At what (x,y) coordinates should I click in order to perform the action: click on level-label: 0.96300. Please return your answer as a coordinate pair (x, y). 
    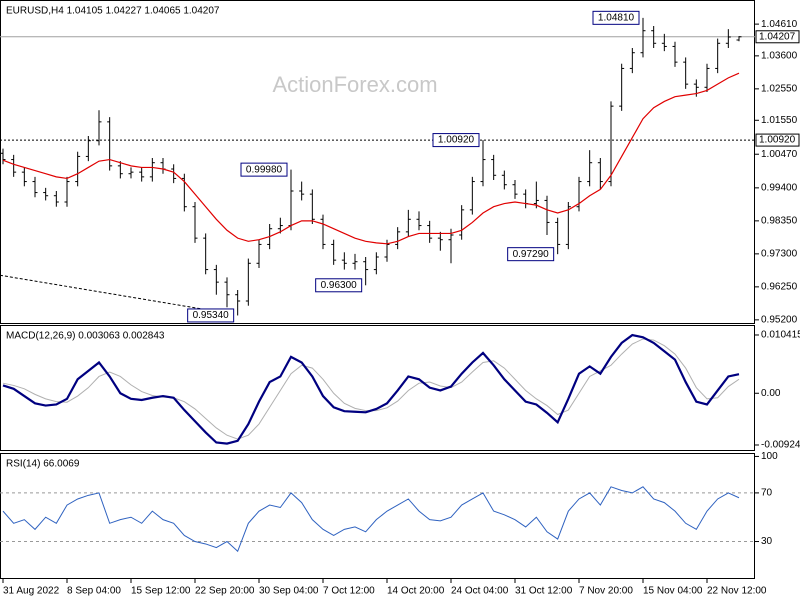
    Looking at the image, I should click on (339, 285).